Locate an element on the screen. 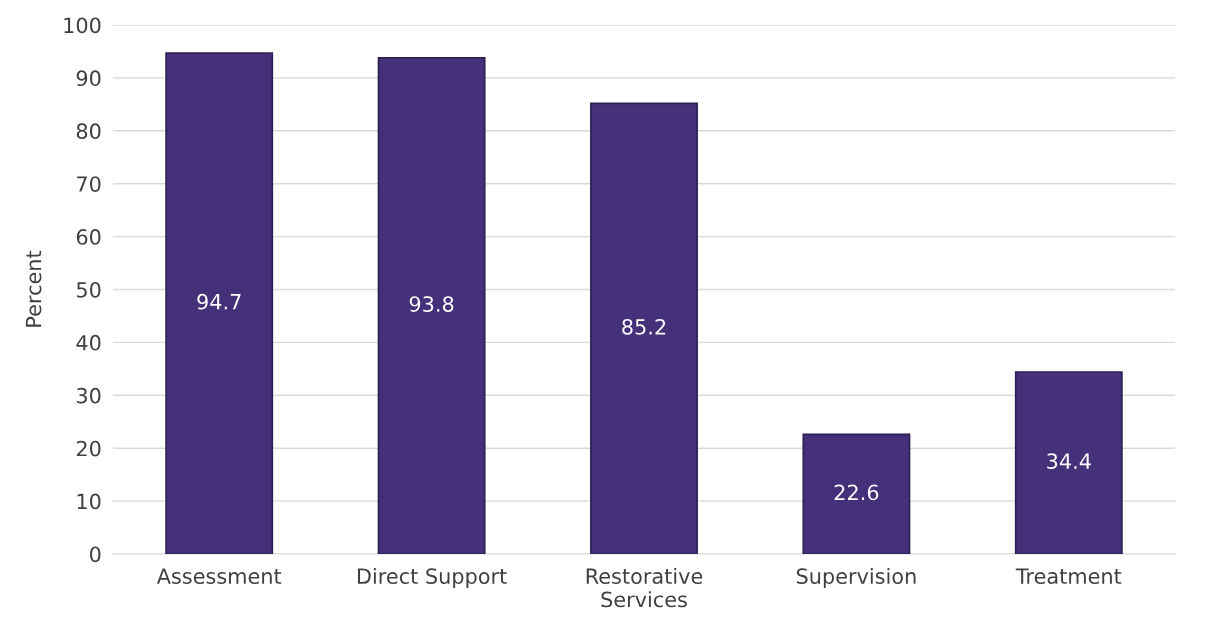  y-tick-label: 40 is located at coordinates (88, 342).